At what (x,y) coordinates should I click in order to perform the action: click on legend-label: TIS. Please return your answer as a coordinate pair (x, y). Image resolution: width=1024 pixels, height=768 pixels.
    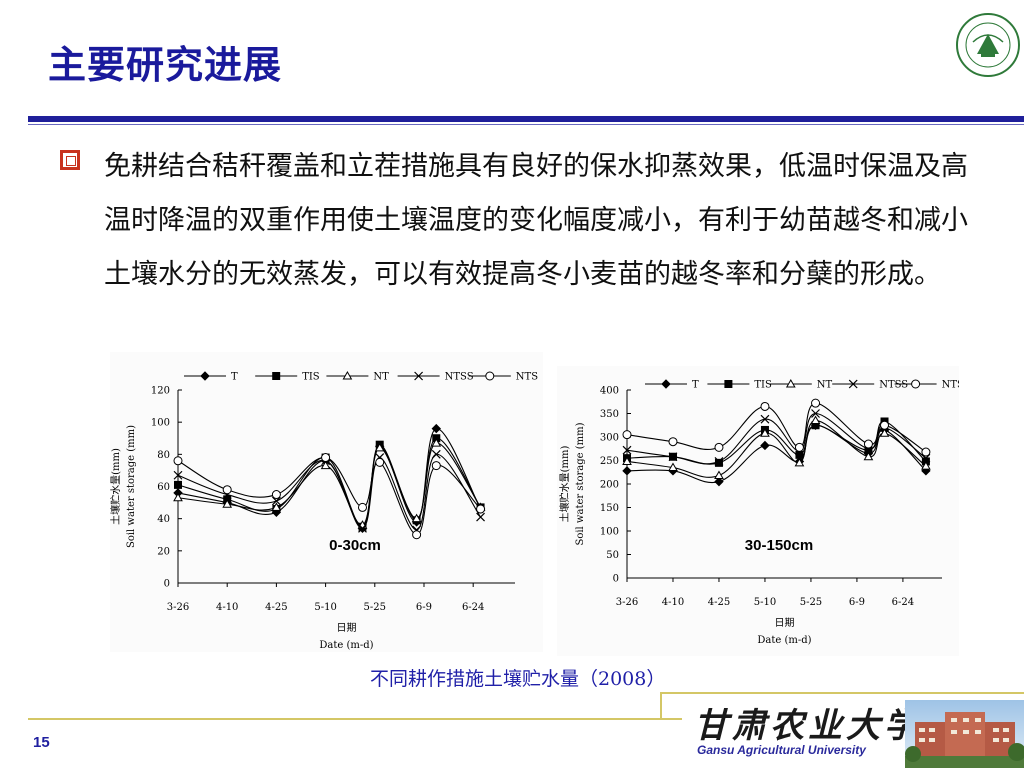
    Looking at the image, I should click on (763, 385).